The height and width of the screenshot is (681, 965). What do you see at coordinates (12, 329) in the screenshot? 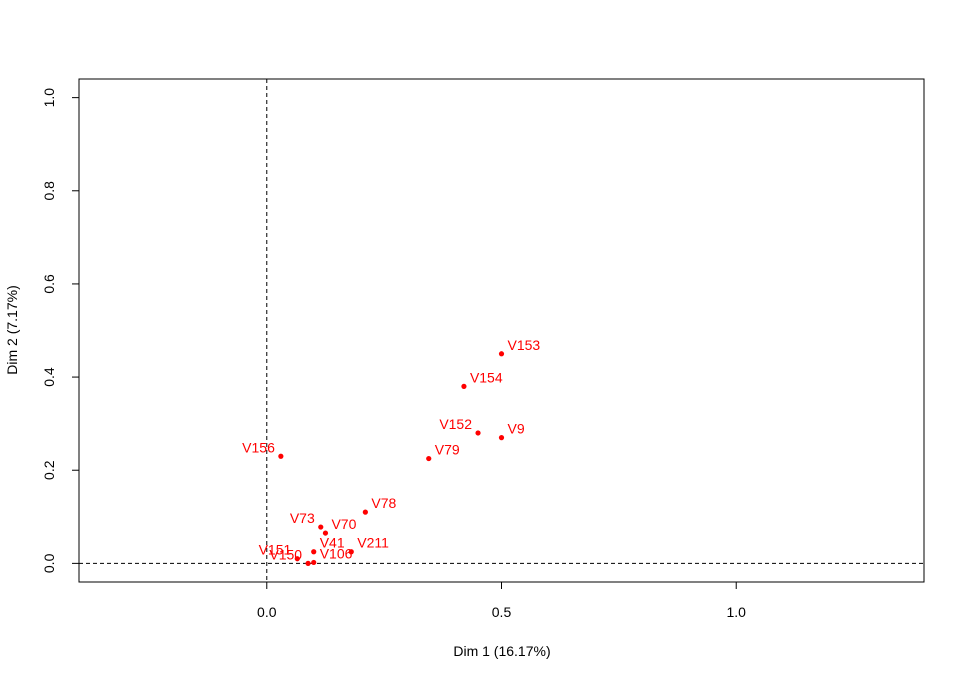
I see `y-axis-title: Dim 2 (7.17%)` at bounding box center [12, 329].